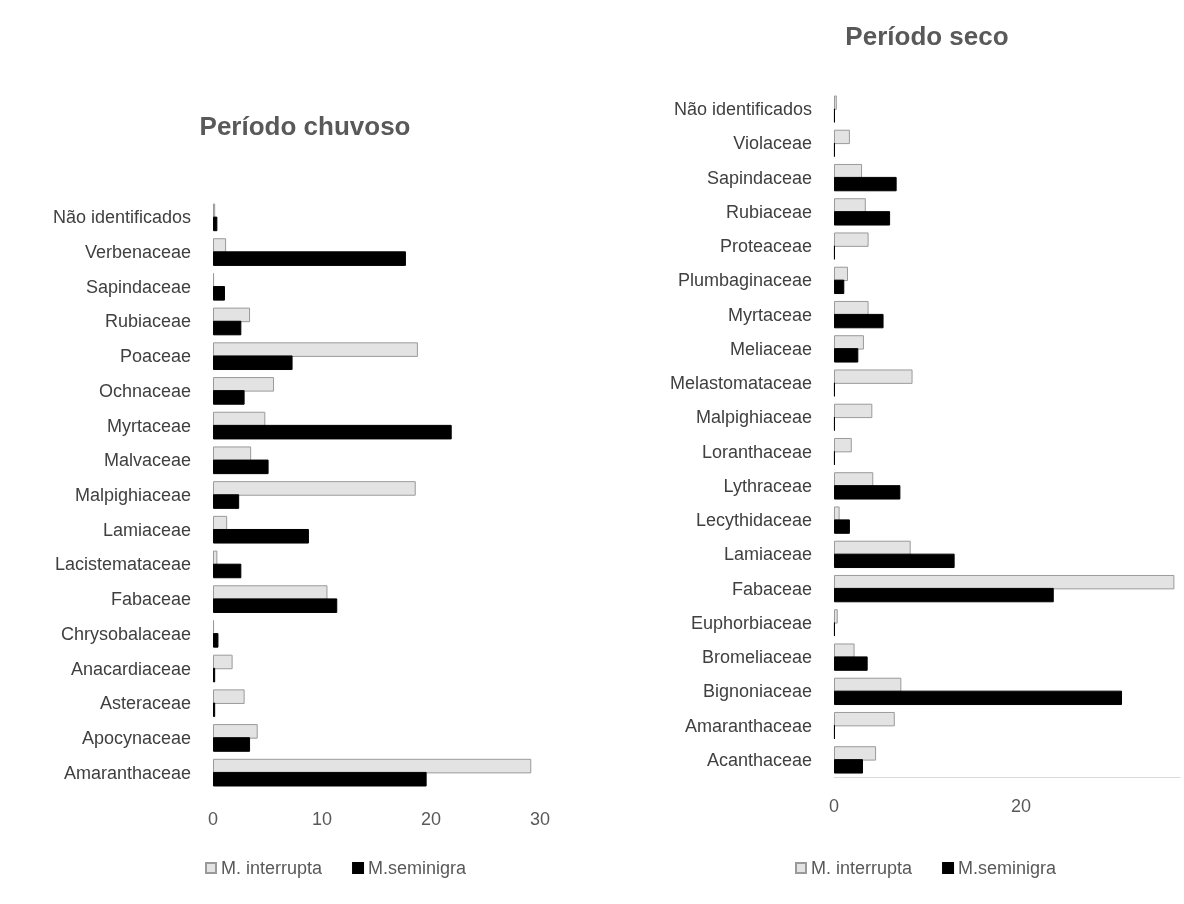  Describe the element at coordinates (136, 737) in the screenshot. I see `y-tick-label: Apocynaceae` at that location.